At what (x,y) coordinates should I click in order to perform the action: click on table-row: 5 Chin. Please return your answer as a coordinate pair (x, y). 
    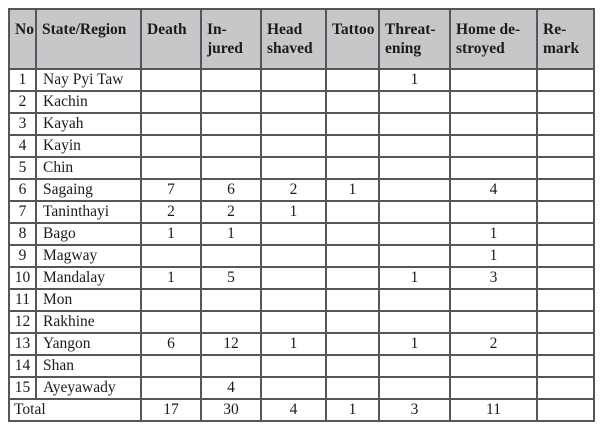
    Looking at the image, I should click on (301, 168).